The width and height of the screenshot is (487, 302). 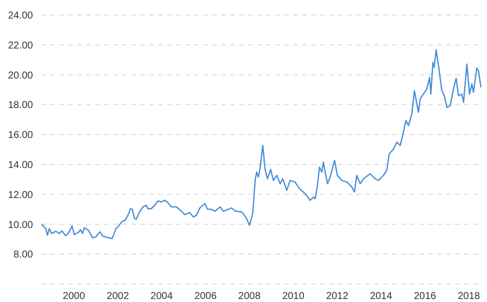 I want to click on y-tick-label: 12.00, so click(x=21, y=195).